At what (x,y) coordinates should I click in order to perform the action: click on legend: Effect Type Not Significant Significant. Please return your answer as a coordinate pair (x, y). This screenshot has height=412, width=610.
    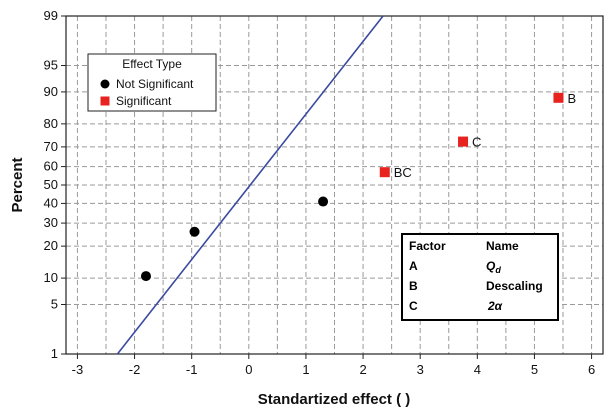
    Looking at the image, I should click on (152, 82).